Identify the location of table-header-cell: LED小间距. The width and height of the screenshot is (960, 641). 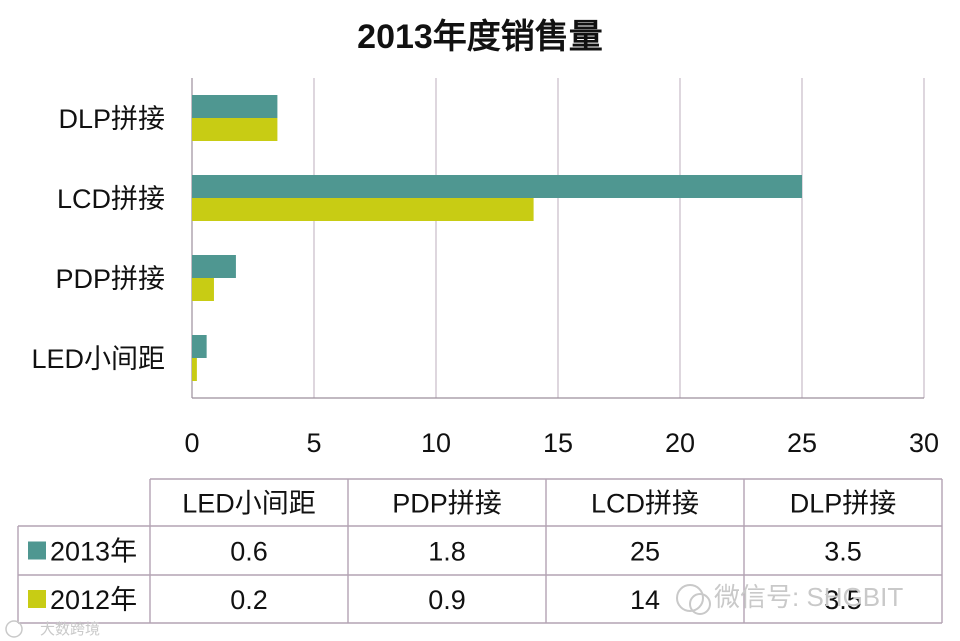
(249, 504).